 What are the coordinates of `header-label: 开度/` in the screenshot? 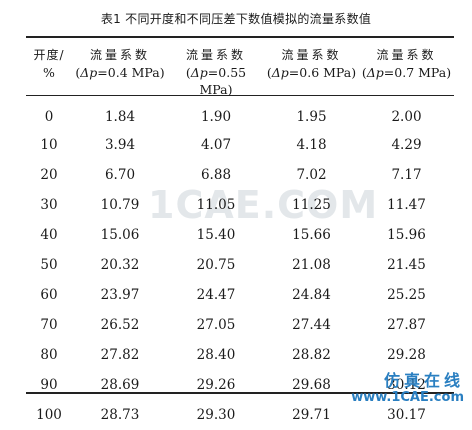 It's located at (49, 55).